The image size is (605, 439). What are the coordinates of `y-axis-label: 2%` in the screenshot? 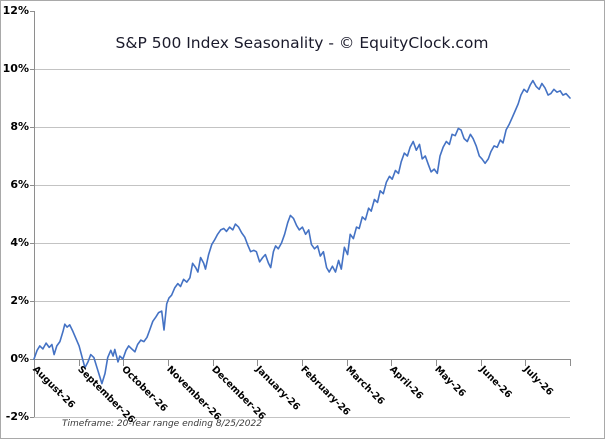 It's located at (19, 300).